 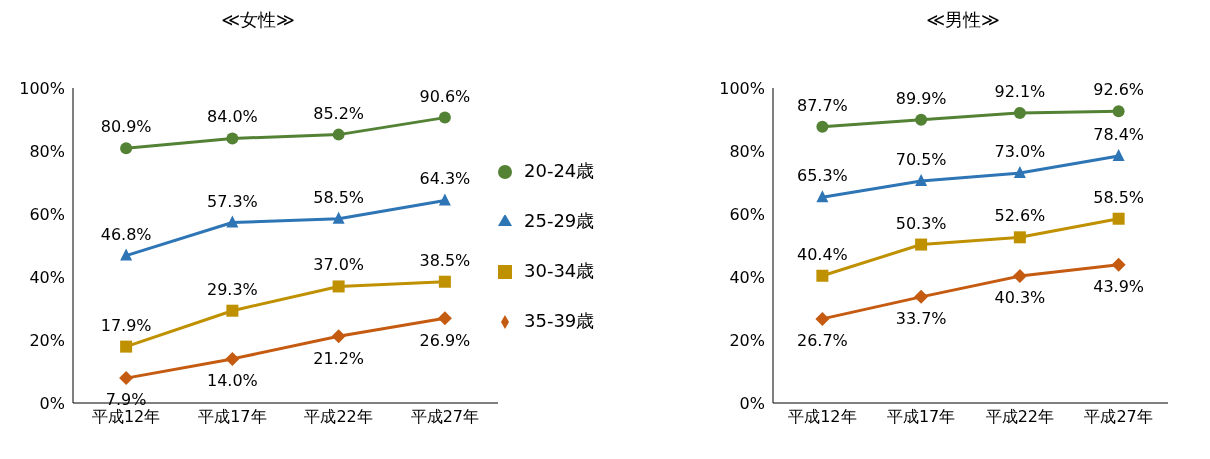 What do you see at coordinates (822, 341) in the screenshot?
I see `data-label: 26.7%` at bounding box center [822, 341].